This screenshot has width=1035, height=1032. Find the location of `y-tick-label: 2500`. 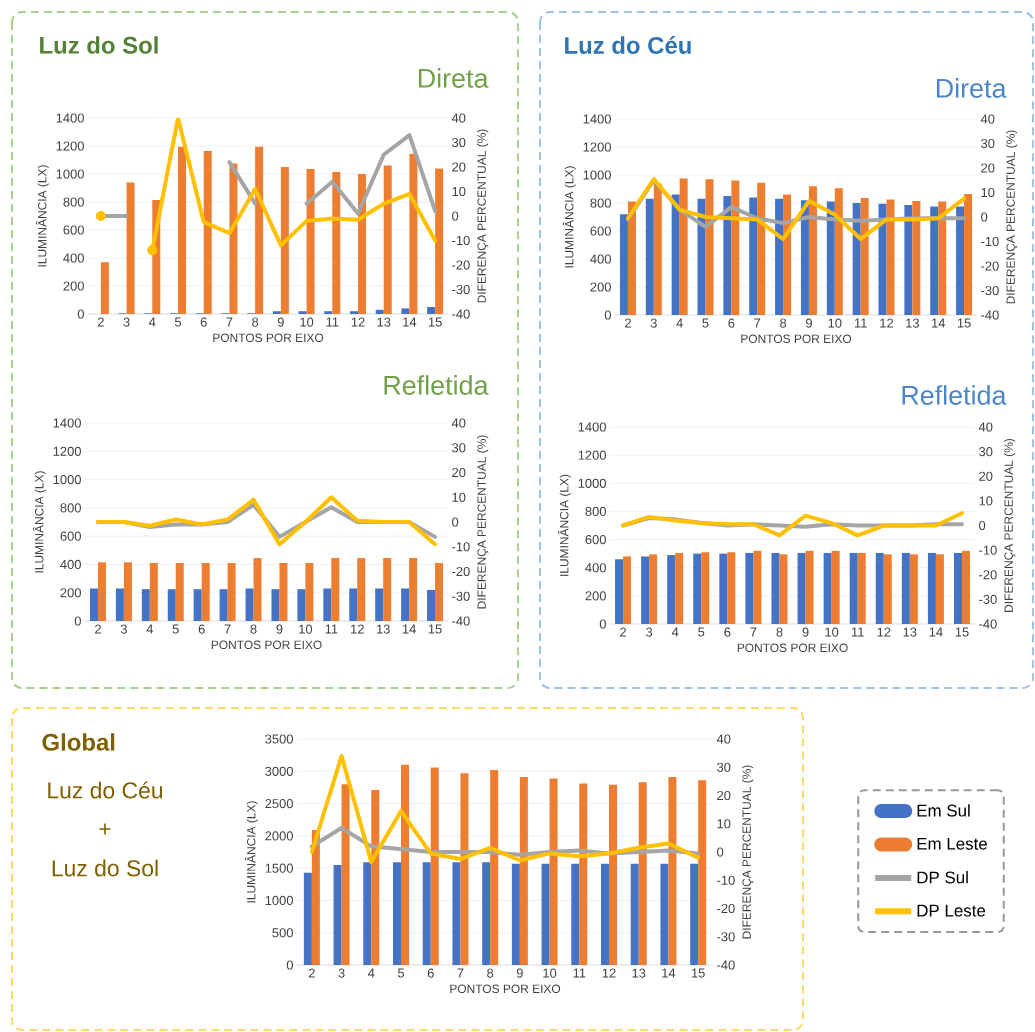

y-tick-label: 2500 is located at coordinates (279, 803).